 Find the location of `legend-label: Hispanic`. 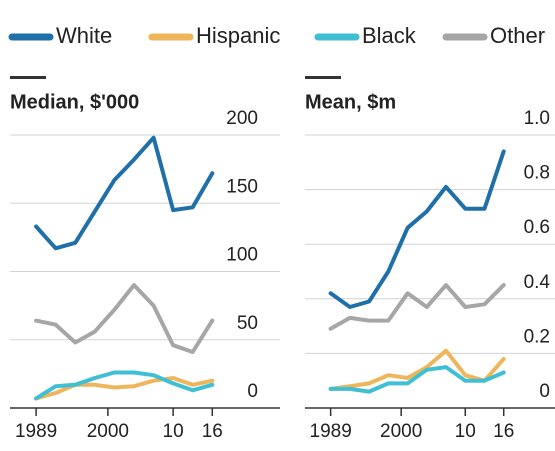

legend-label: Hispanic is located at coordinates (238, 35).